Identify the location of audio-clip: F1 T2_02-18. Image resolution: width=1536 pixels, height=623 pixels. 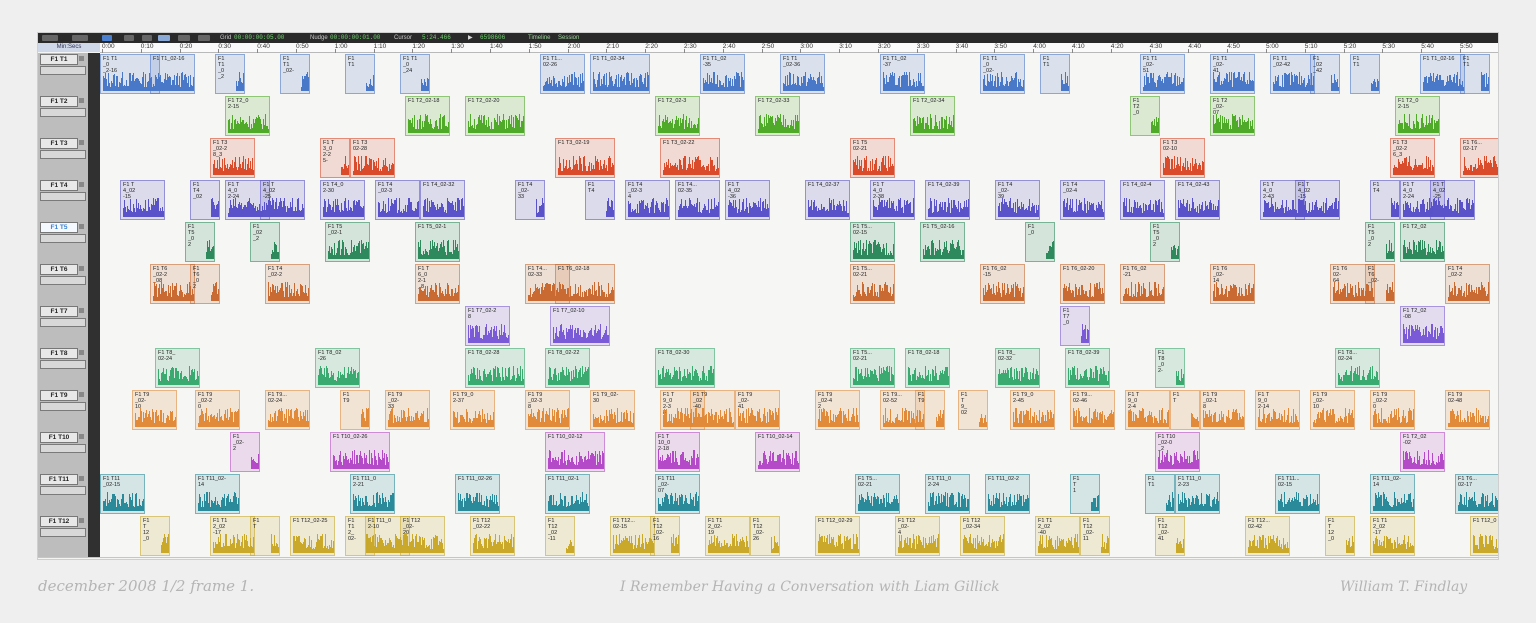
(427, 116).